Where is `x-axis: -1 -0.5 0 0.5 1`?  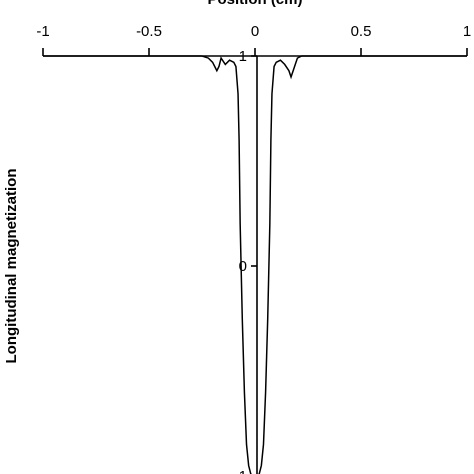 x-axis: -1 -0.5 0 0.5 1 is located at coordinates (253, 40).